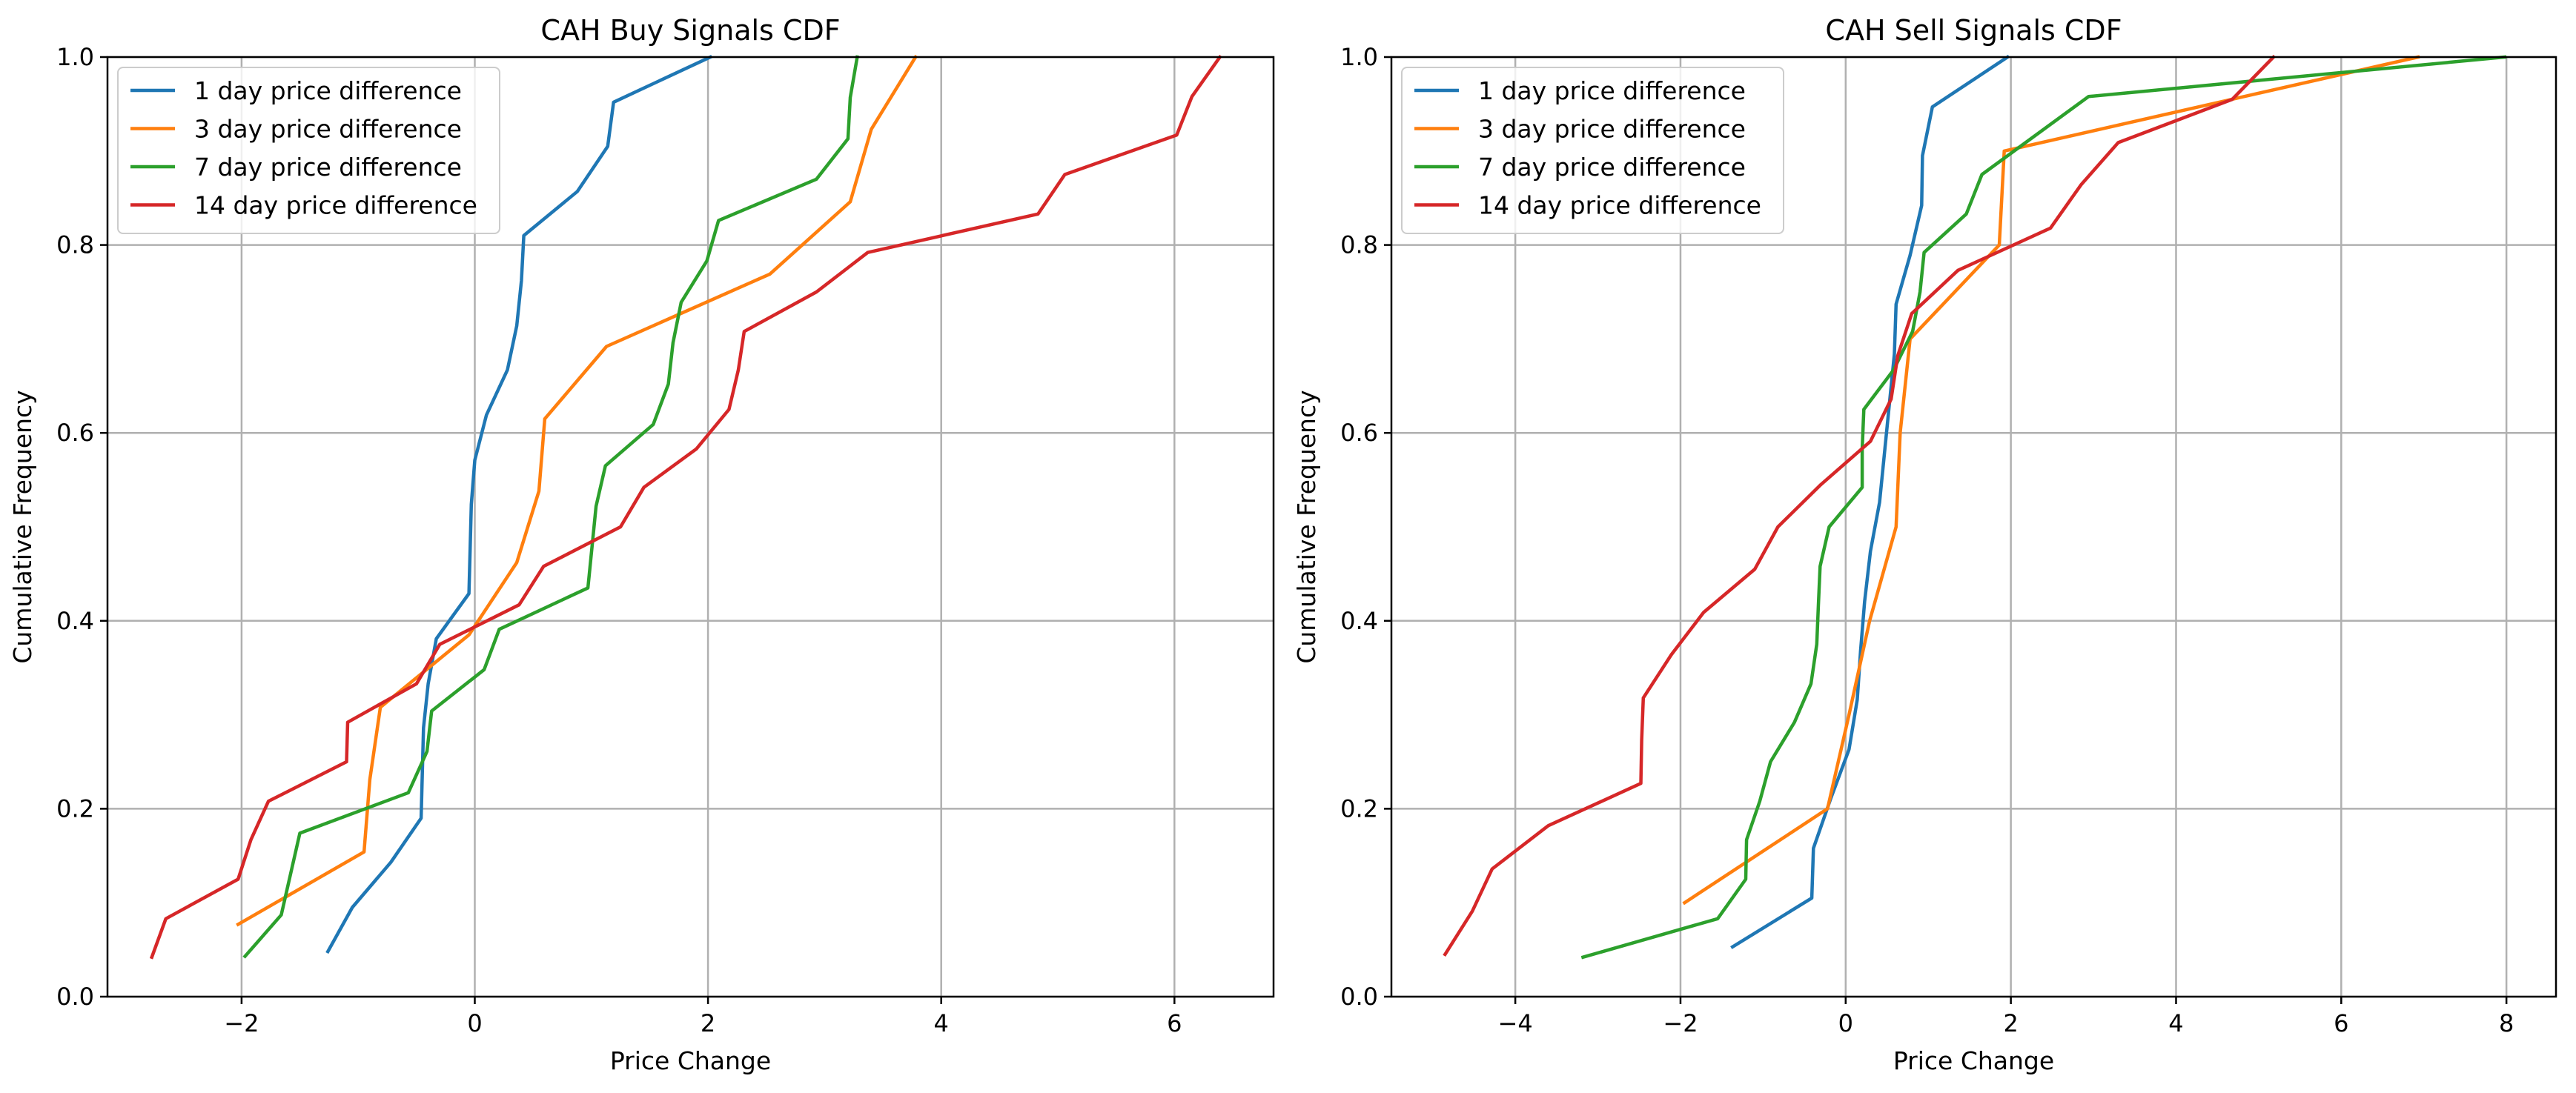  I want to click on x-tick-label: 8, so click(2506, 1023).